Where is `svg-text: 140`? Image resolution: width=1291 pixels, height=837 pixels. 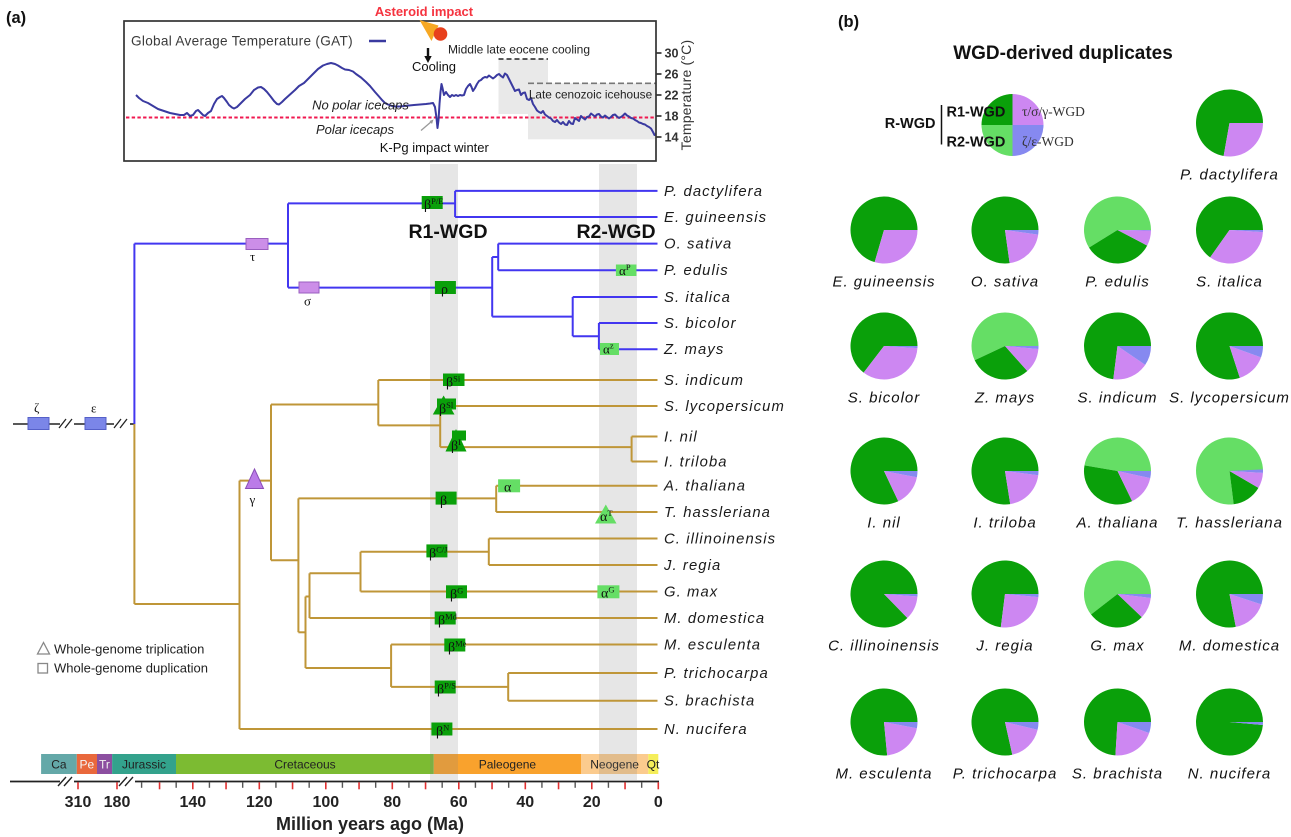
svg-text: 140 is located at coordinates (192, 802).